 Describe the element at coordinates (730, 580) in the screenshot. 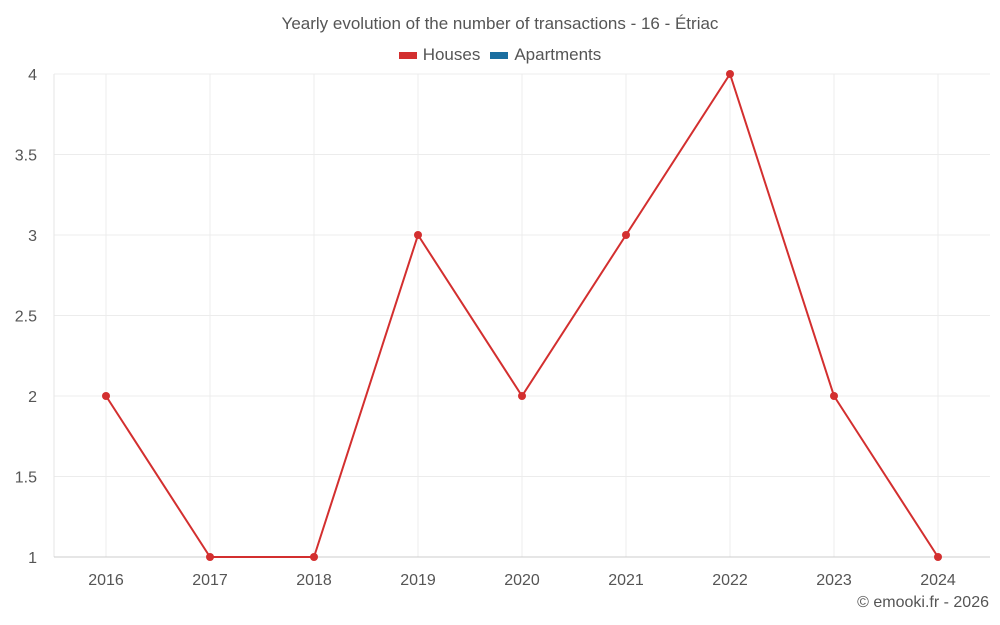

I see `x-tick-label: 2022` at that location.